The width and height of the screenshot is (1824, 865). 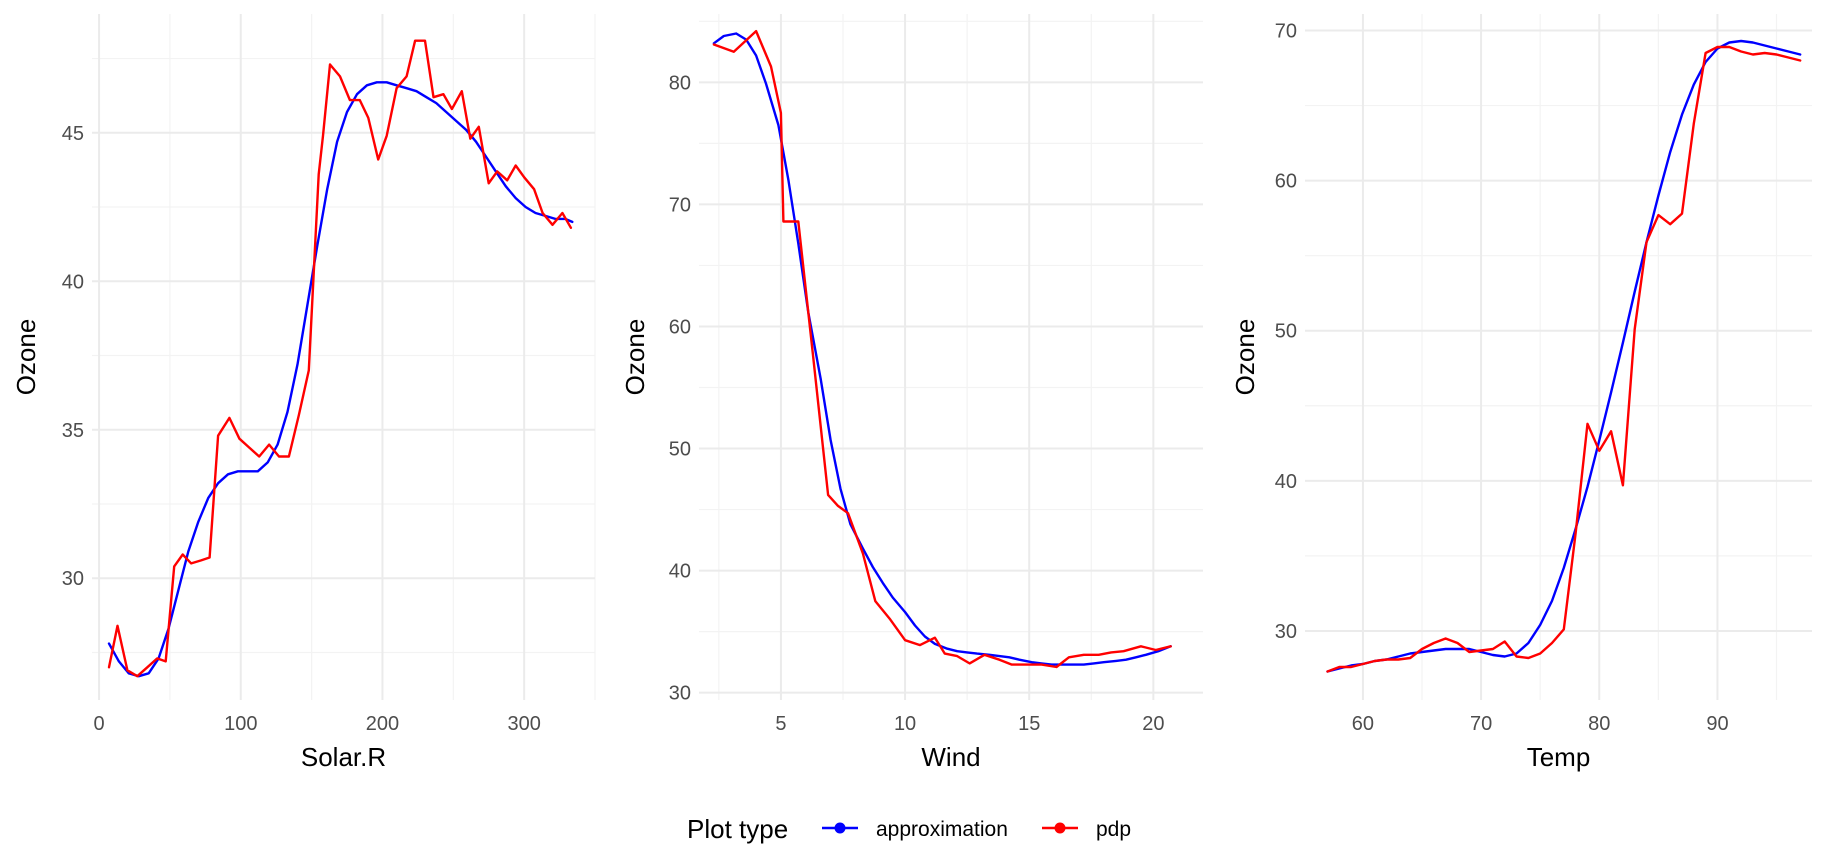 What do you see at coordinates (1363, 724) in the screenshot?
I see `x-tick-label: 60` at bounding box center [1363, 724].